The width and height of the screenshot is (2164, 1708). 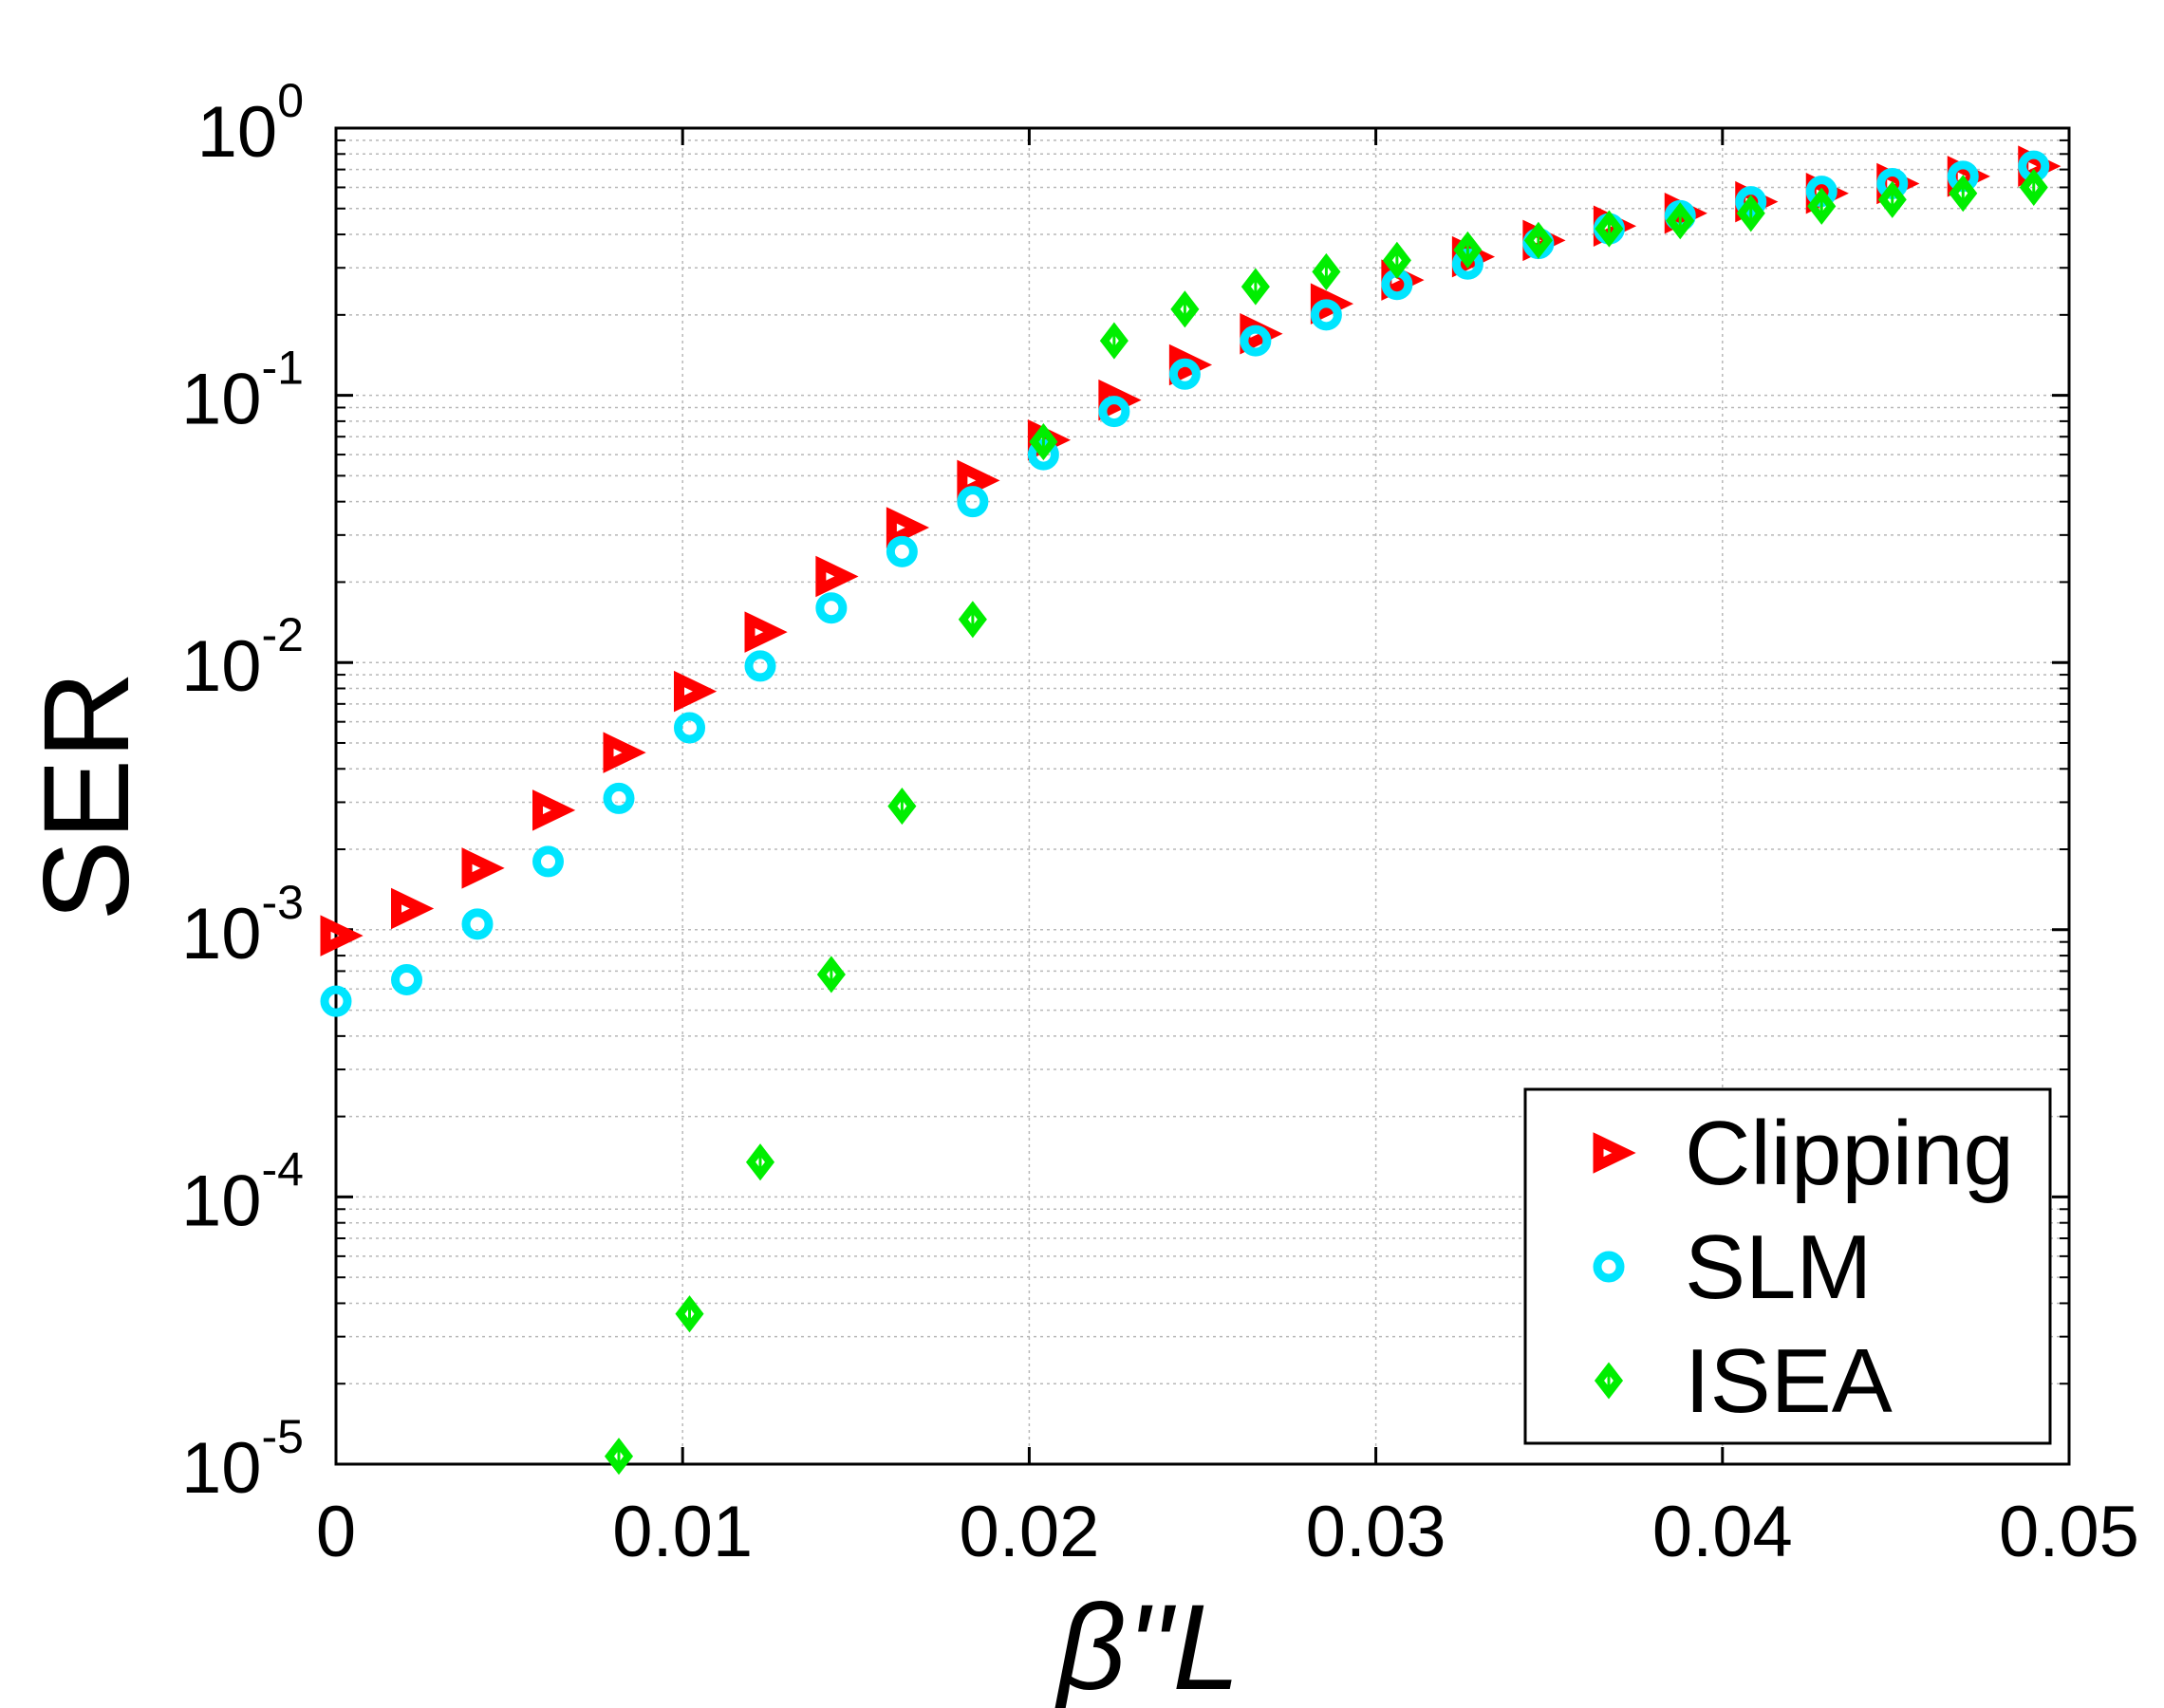 I want to click on x-tick-label: 0.01, so click(x=682, y=1532).